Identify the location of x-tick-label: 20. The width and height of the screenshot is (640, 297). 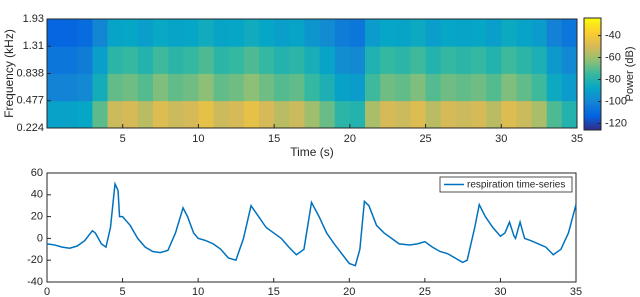
(349, 291).